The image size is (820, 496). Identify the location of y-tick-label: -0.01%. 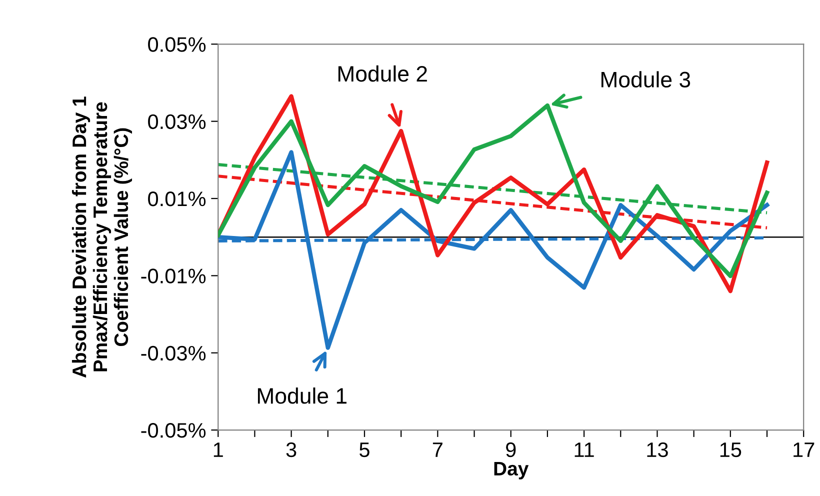
(173, 276).